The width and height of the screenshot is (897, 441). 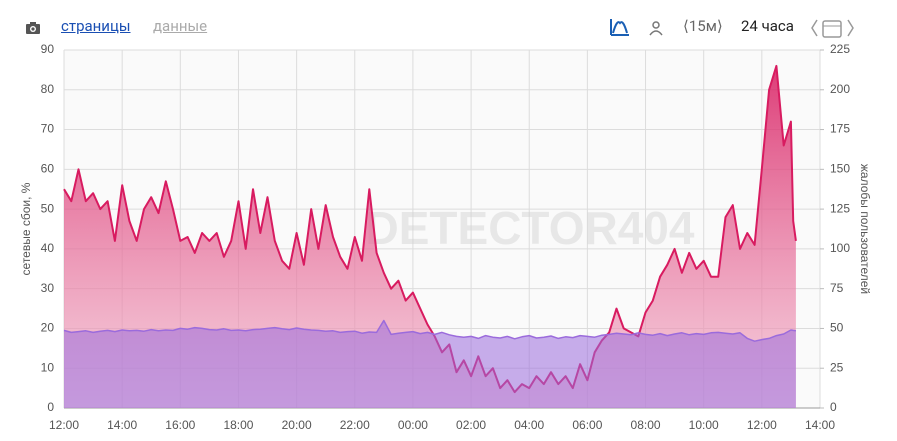 I want to click on toolbar: страницы данные ⟨15м⟩ 24 часа, so click(x=448, y=22).